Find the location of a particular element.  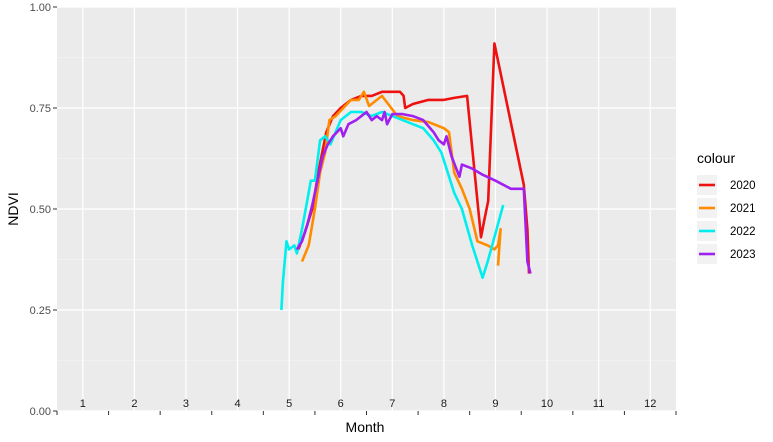

month-label: 2 is located at coordinates (134, 404).